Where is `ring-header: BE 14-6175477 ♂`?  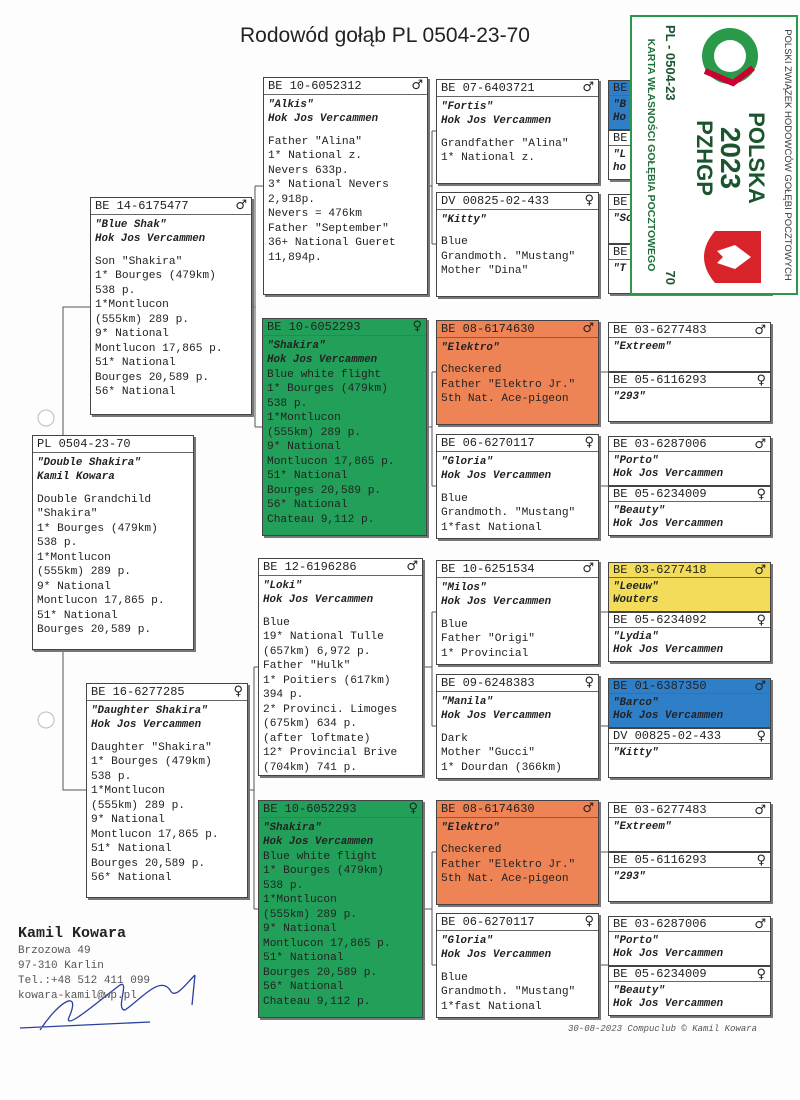 ring-header: BE 14-6175477 ♂ is located at coordinates (171, 206).